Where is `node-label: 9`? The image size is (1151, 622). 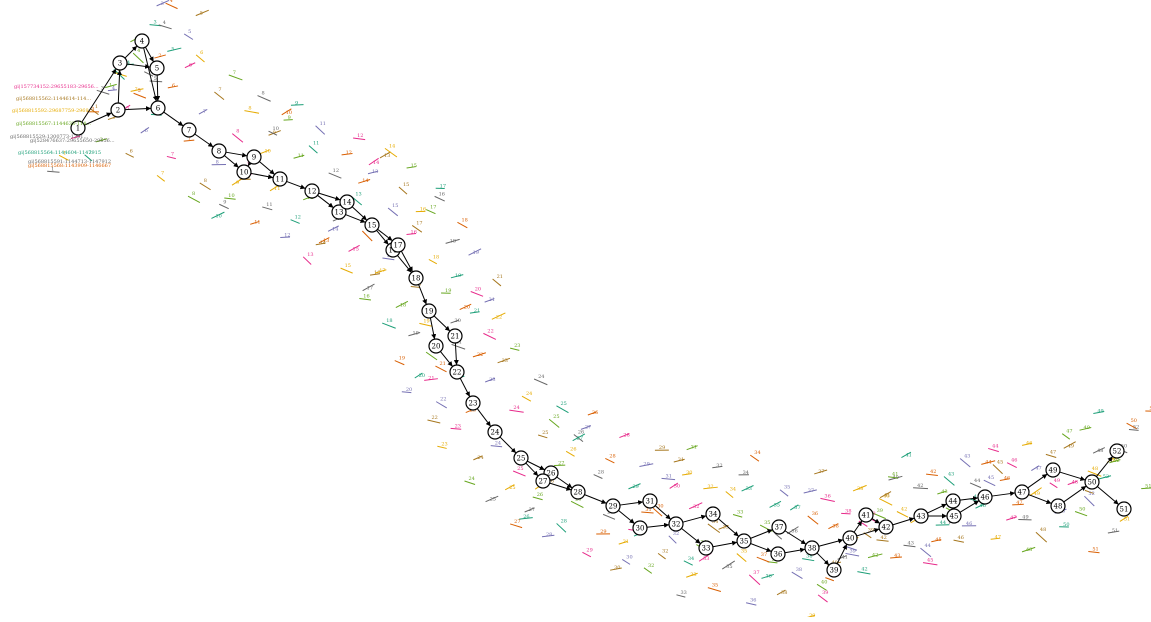 node-label: 9 is located at coordinates (254, 158).